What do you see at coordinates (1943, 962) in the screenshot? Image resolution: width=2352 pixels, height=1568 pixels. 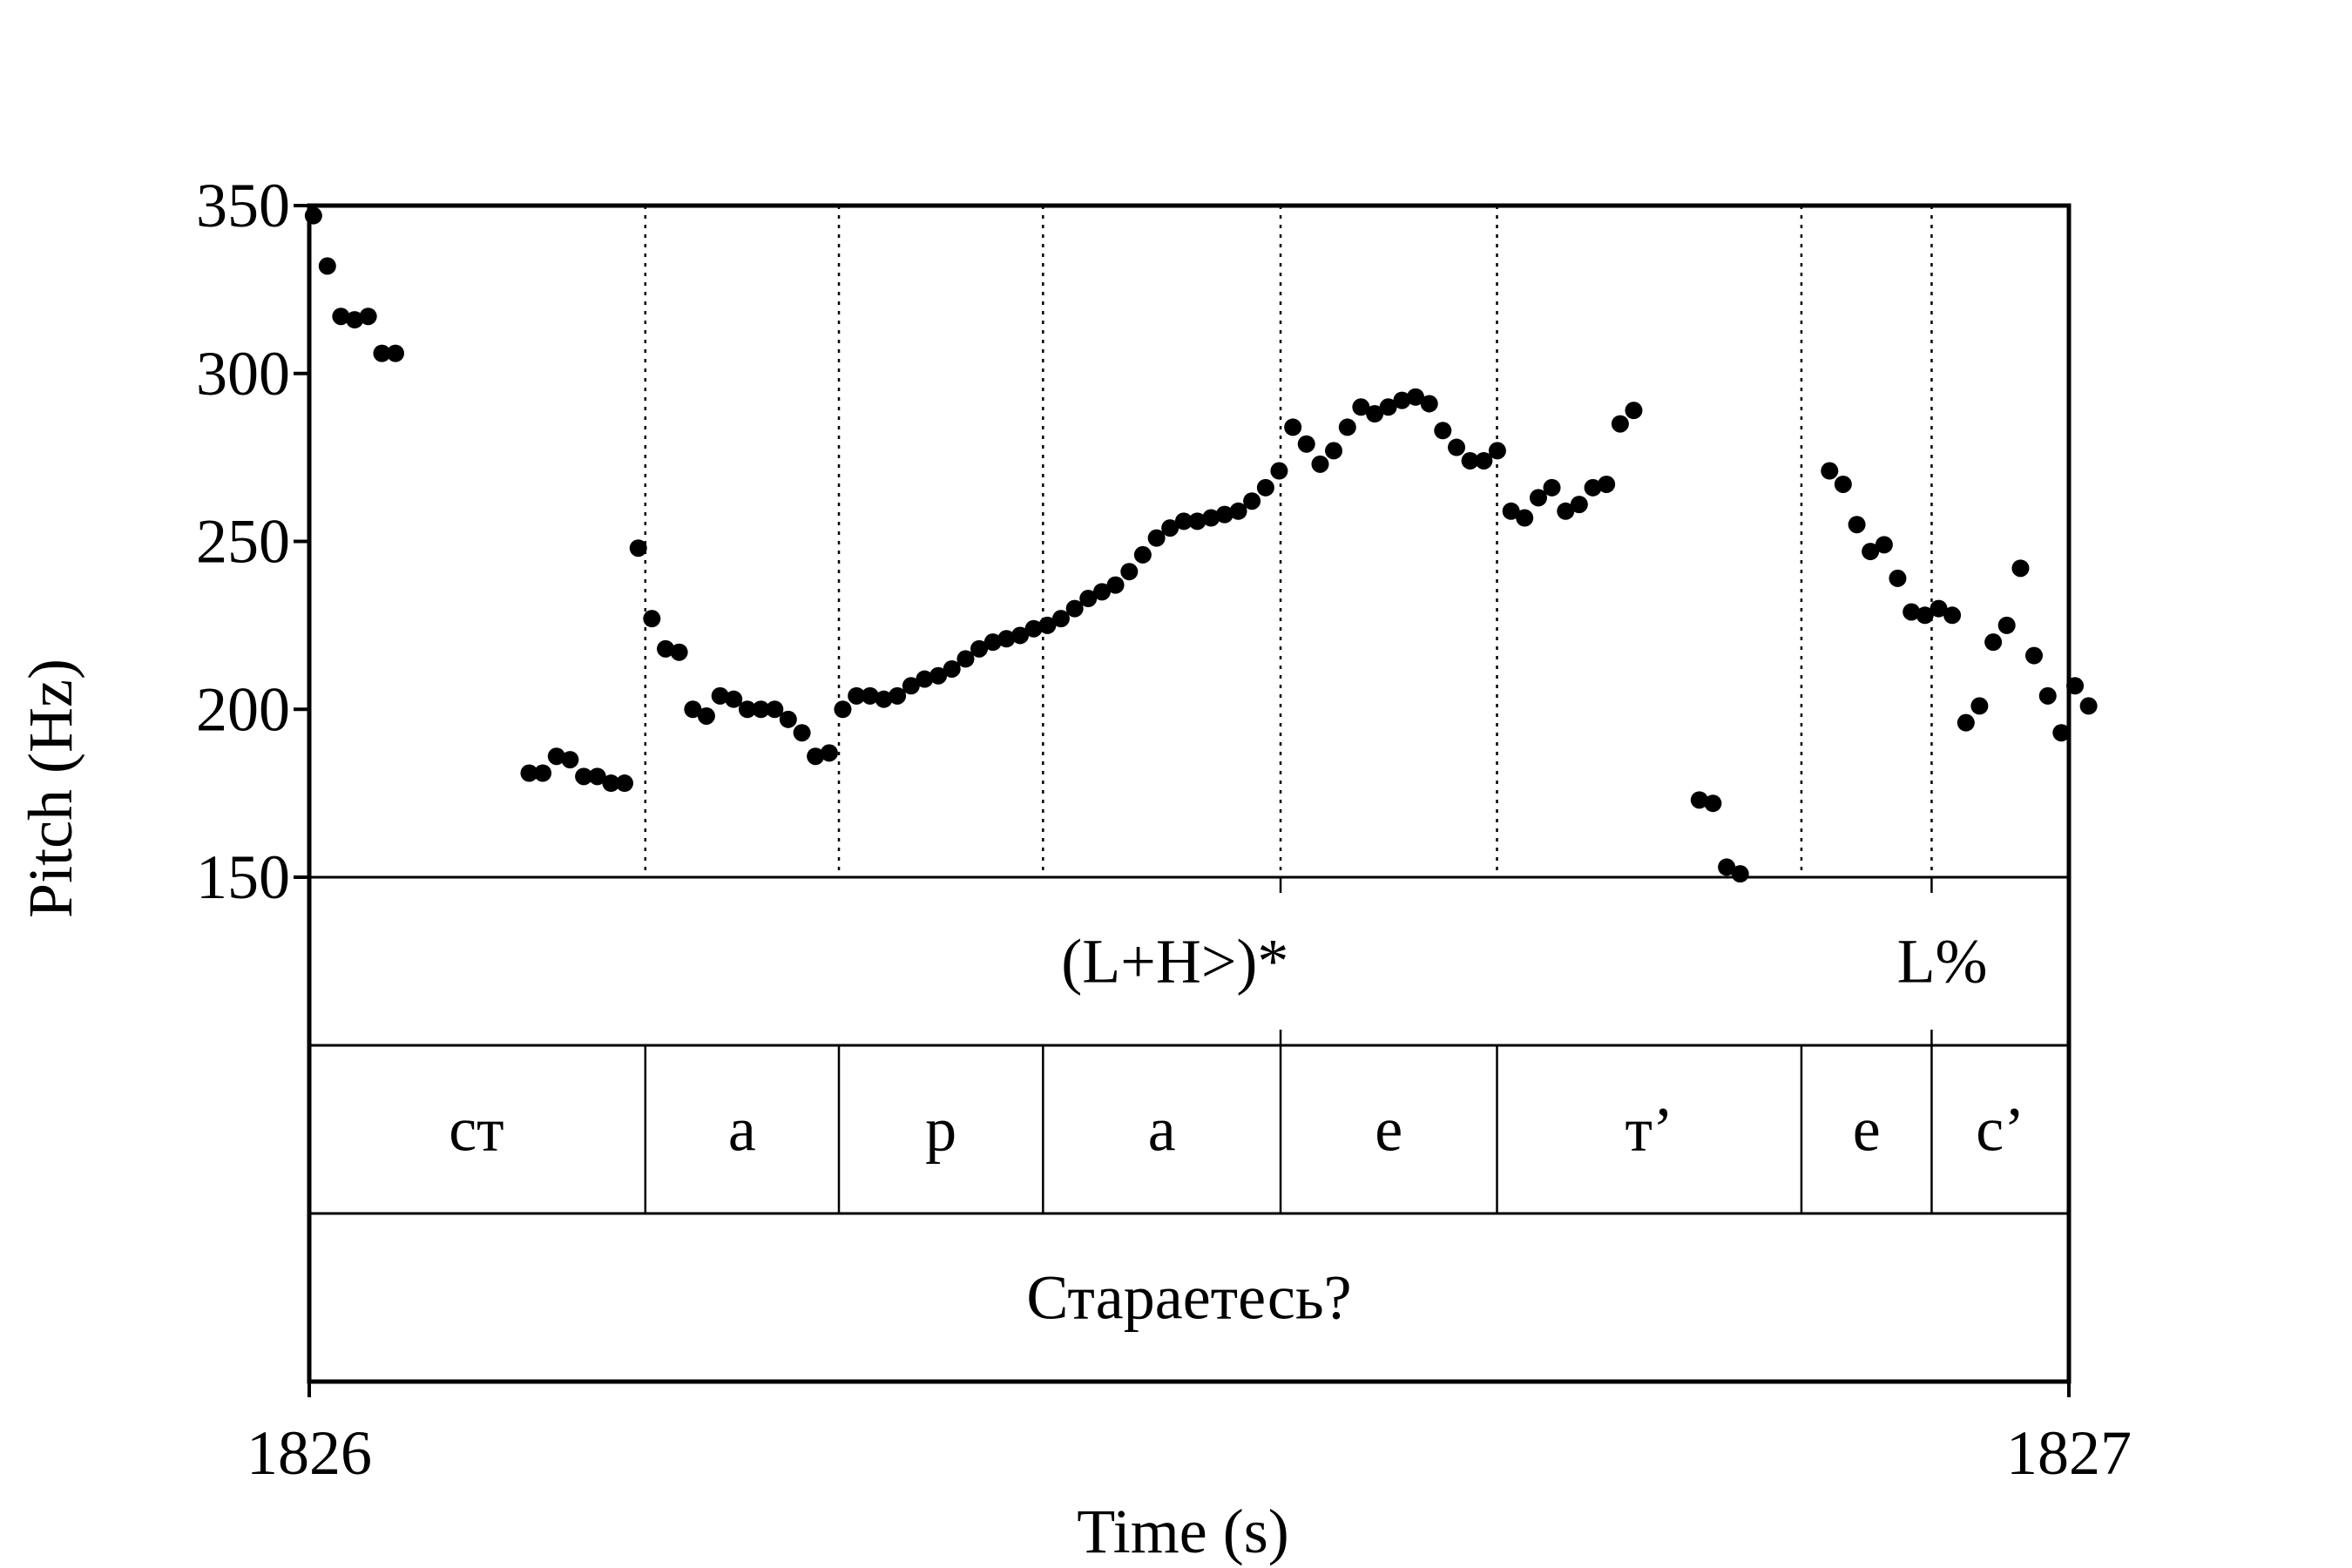 I see `tier-label: L%` at bounding box center [1943, 962].